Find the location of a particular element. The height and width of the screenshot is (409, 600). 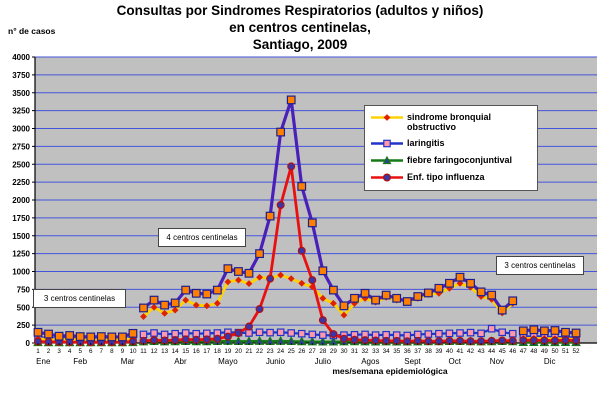

svg-text: 32 is located at coordinates (366, 351).